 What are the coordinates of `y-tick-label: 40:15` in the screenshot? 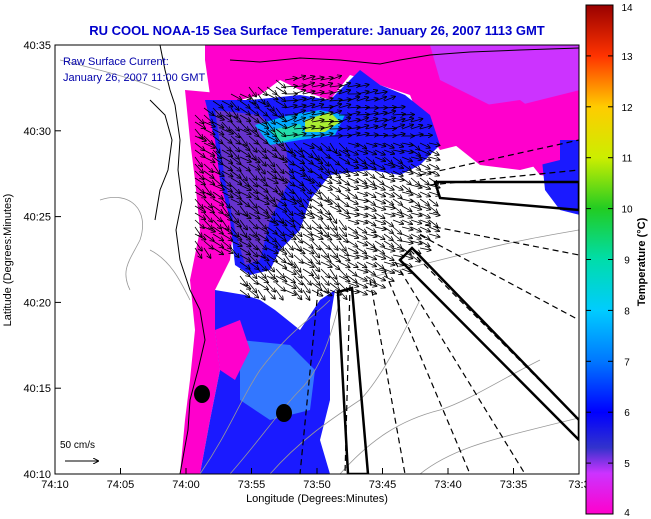 It's located at (37, 389).